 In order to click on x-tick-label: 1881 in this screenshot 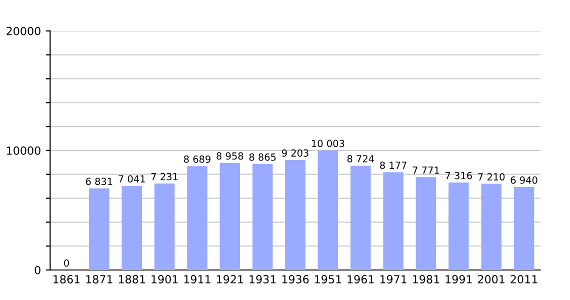, I will do `click(131, 279)`.